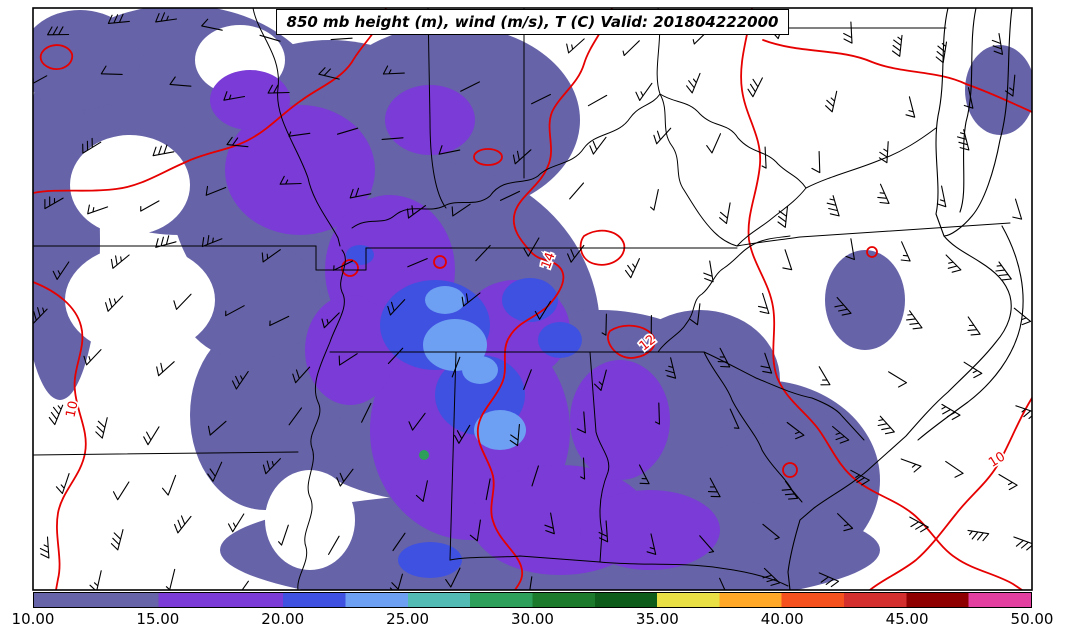 This screenshot has height=633, width=1065. What do you see at coordinates (73, 409) in the screenshot?
I see `contour-label: 10` at bounding box center [73, 409].